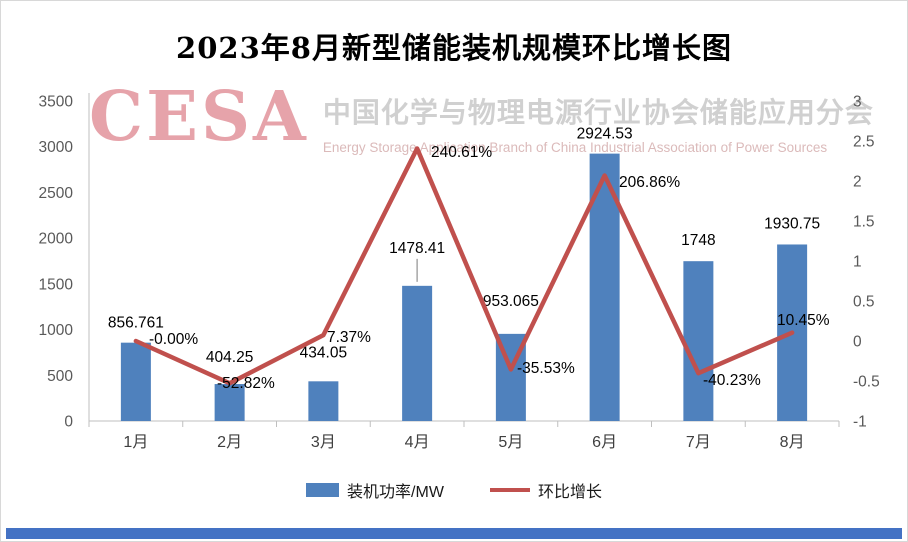 This screenshot has width=908, height=542. What do you see at coordinates (454, 533) in the screenshot?
I see `bottom-accent-bar` at bounding box center [454, 533].